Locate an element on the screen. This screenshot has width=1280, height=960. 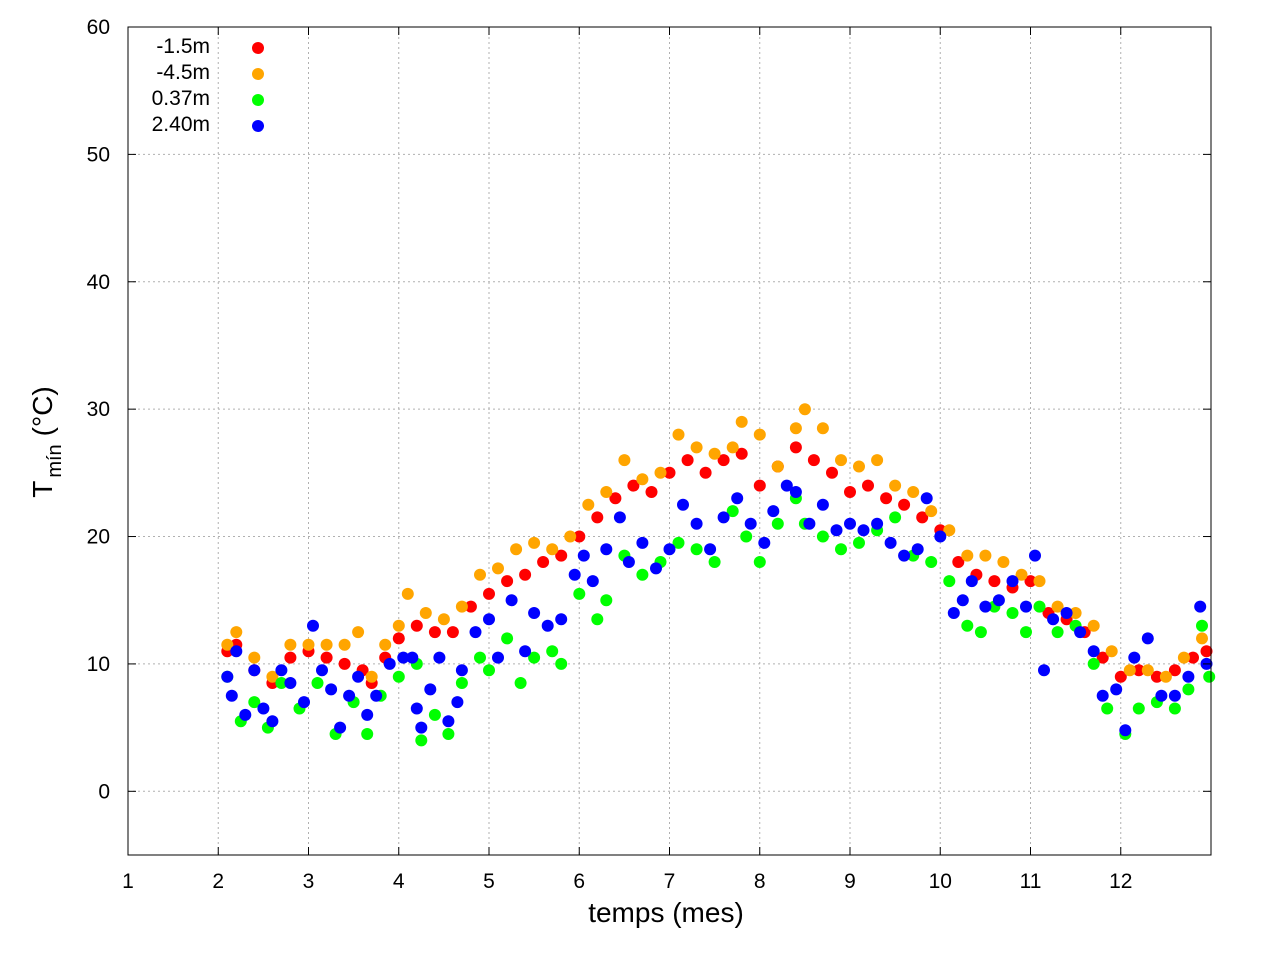
legend-label: 0.37m is located at coordinates (181, 98).